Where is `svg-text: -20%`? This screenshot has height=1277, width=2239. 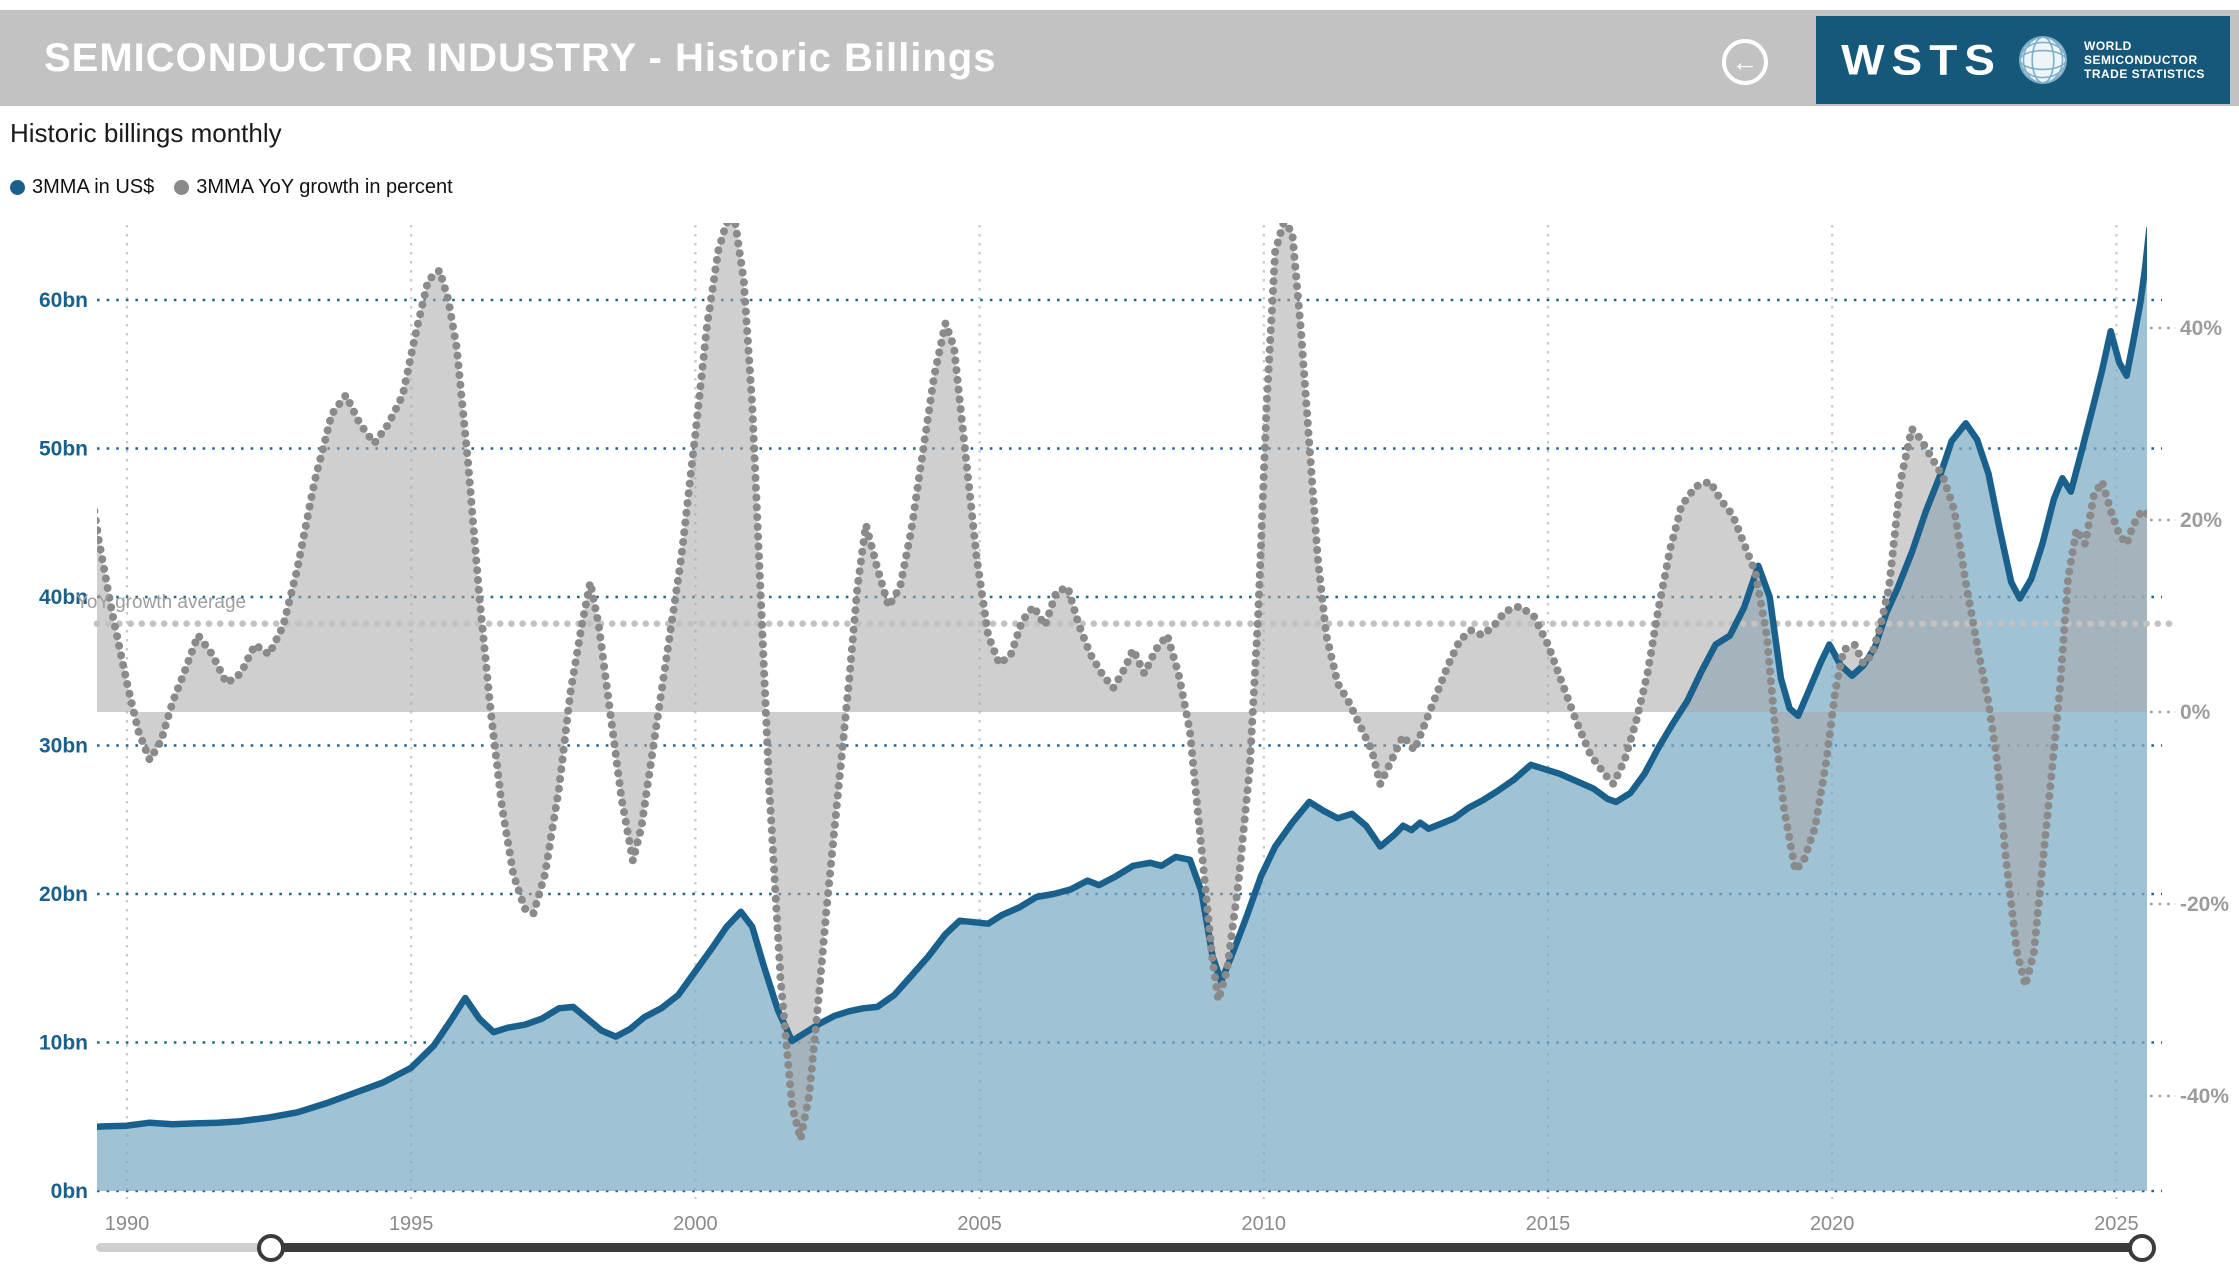 svg-text: -20% is located at coordinates (2204, 904).